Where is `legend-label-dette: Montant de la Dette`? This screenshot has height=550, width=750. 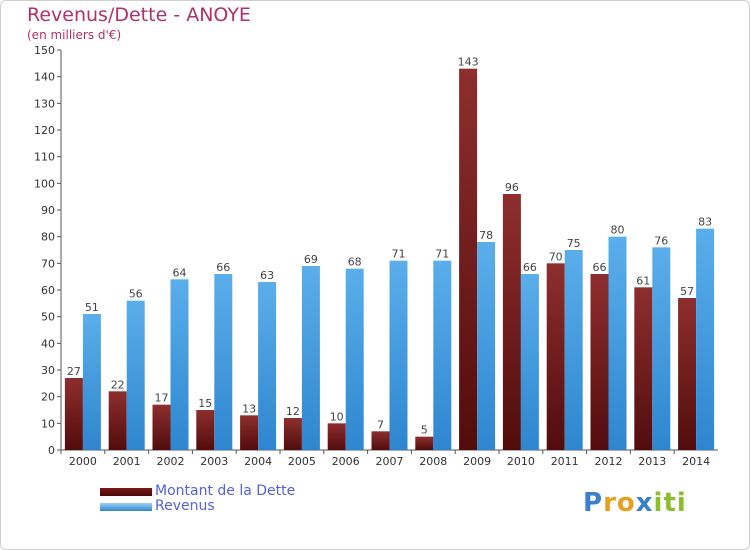
legend-label-dette: Montant de la Dette is located at coordinates (225, 491).